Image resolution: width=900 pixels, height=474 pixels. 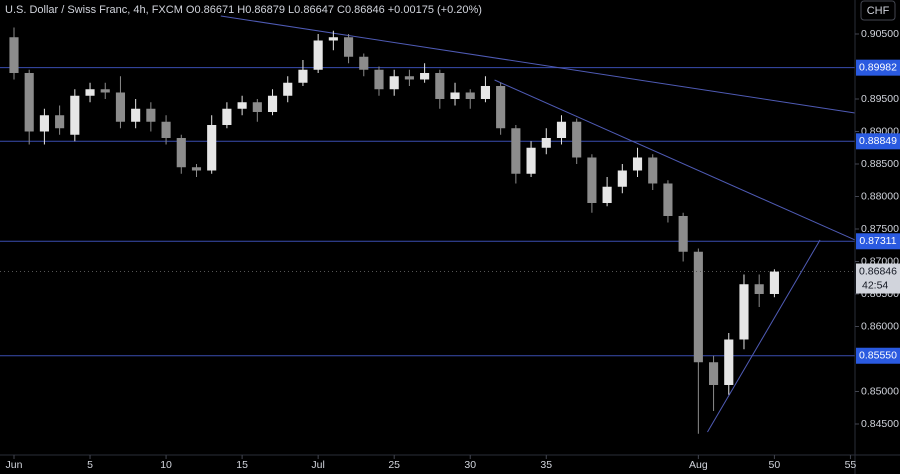 I want to click on x-tick-label: Jun, so click(x=14, y=465).